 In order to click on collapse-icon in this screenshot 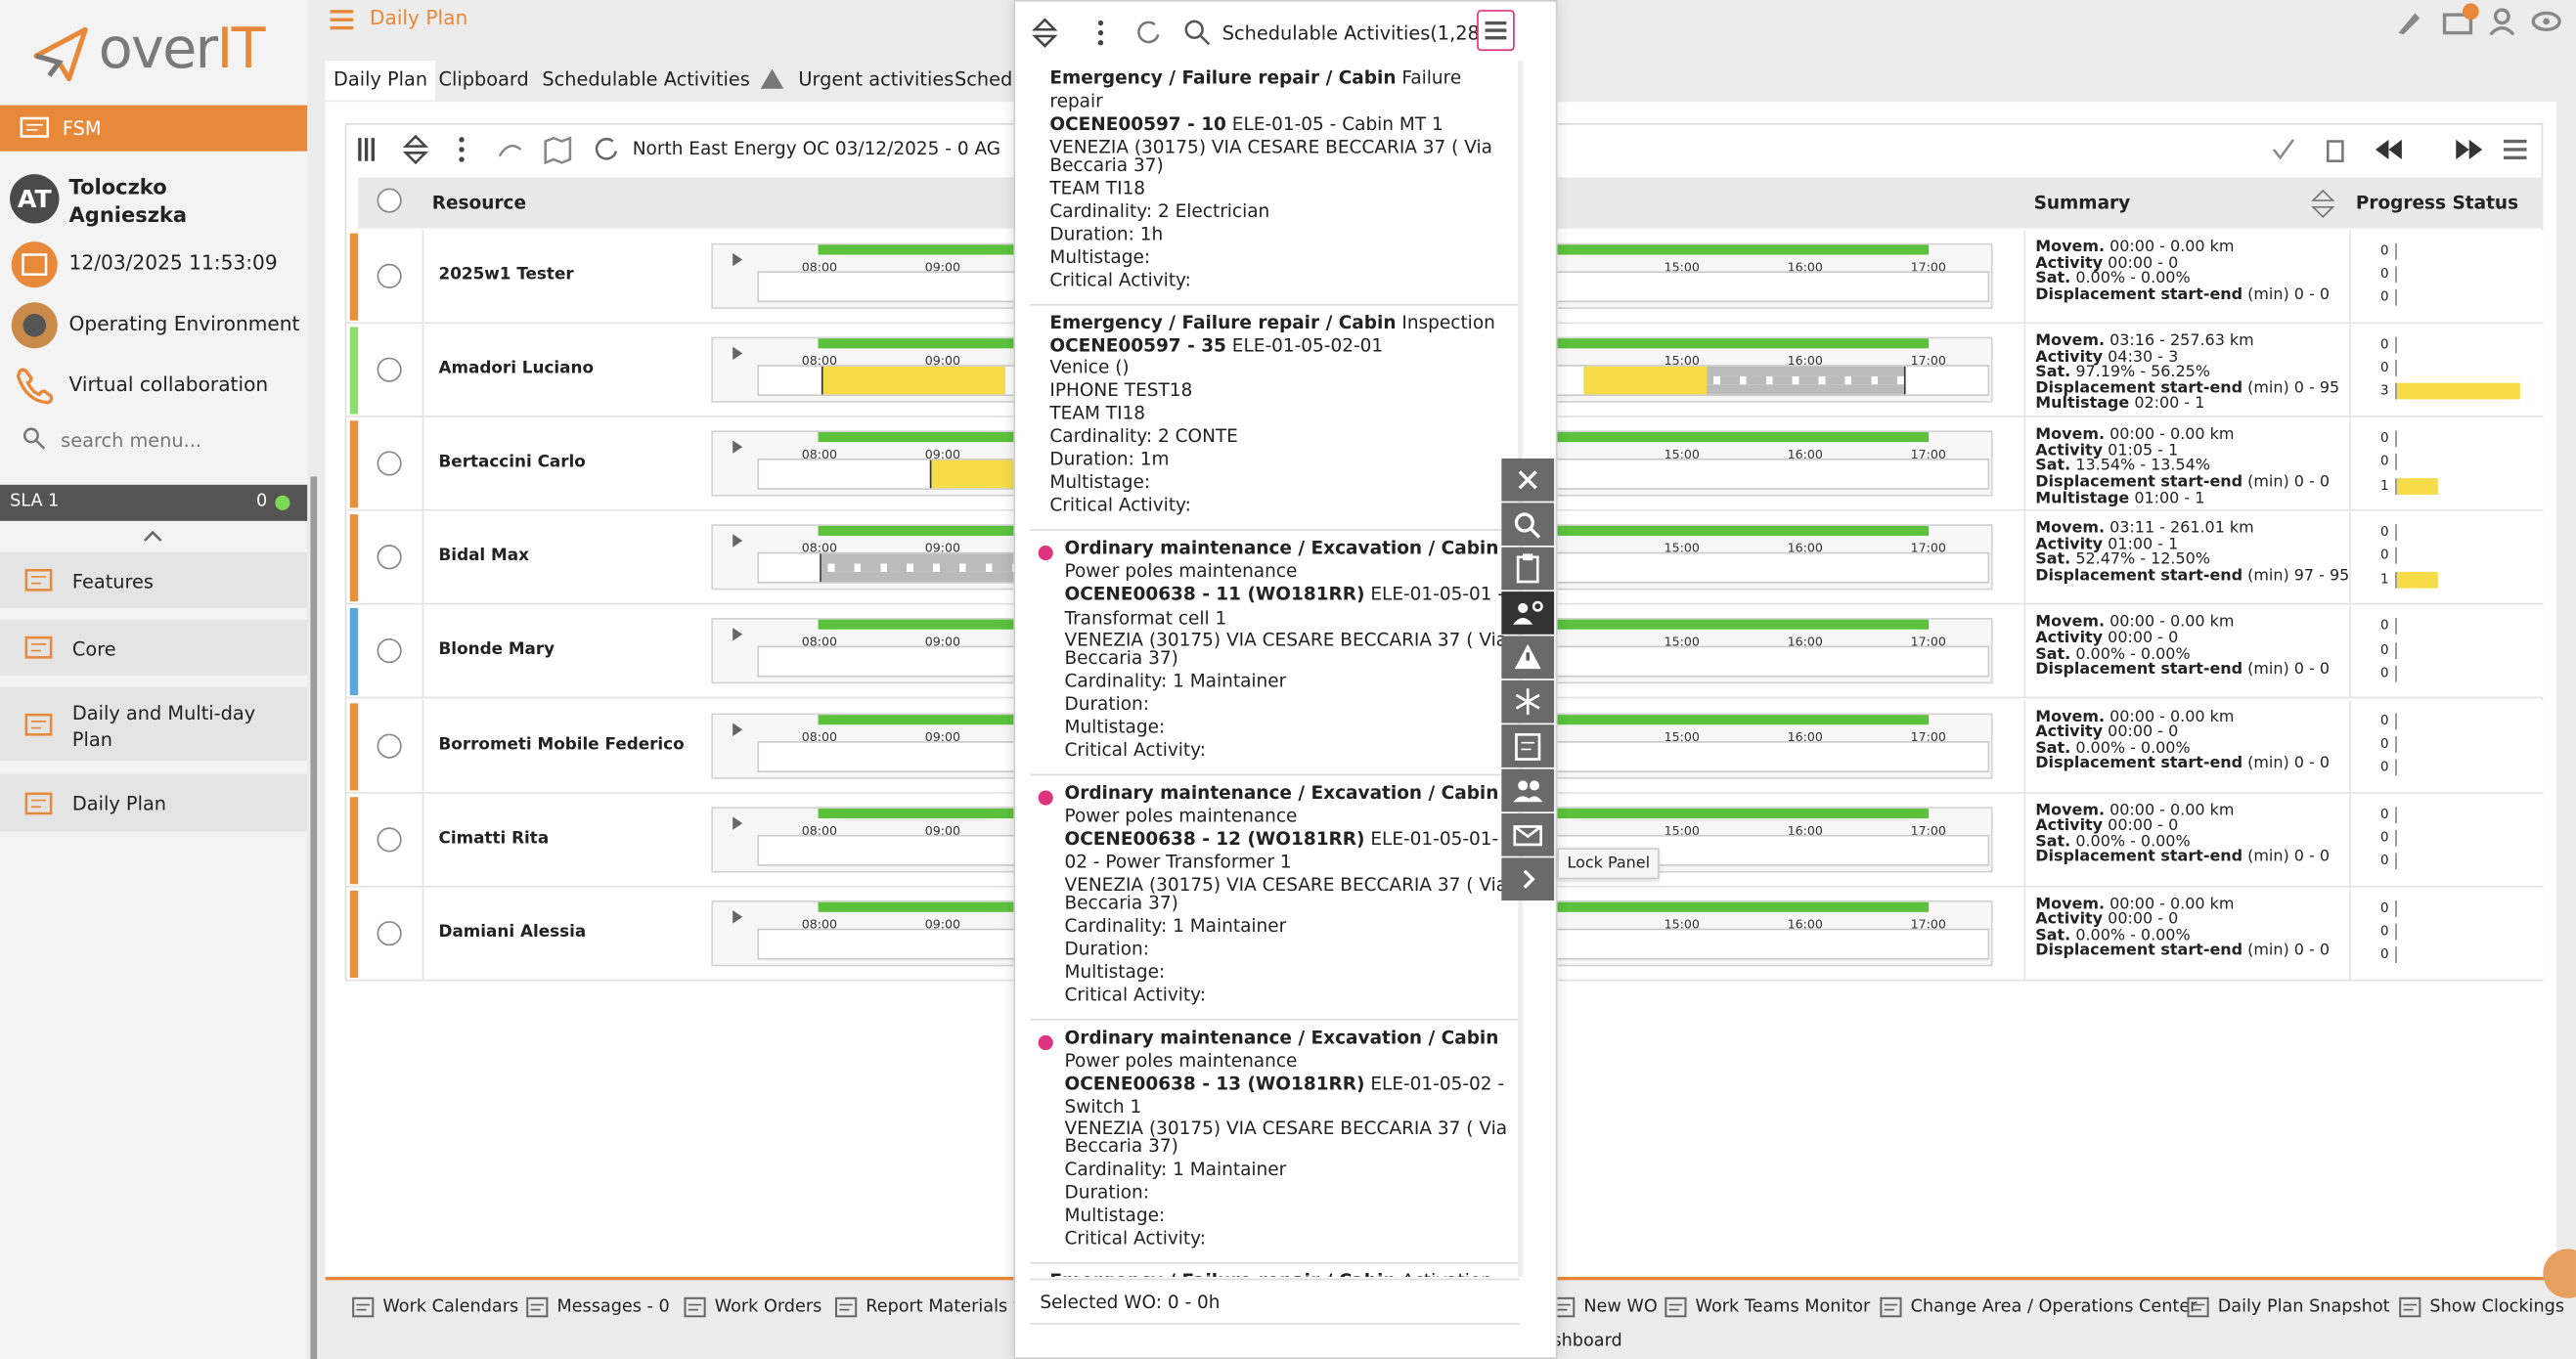, I will do `click(153, 535)`.